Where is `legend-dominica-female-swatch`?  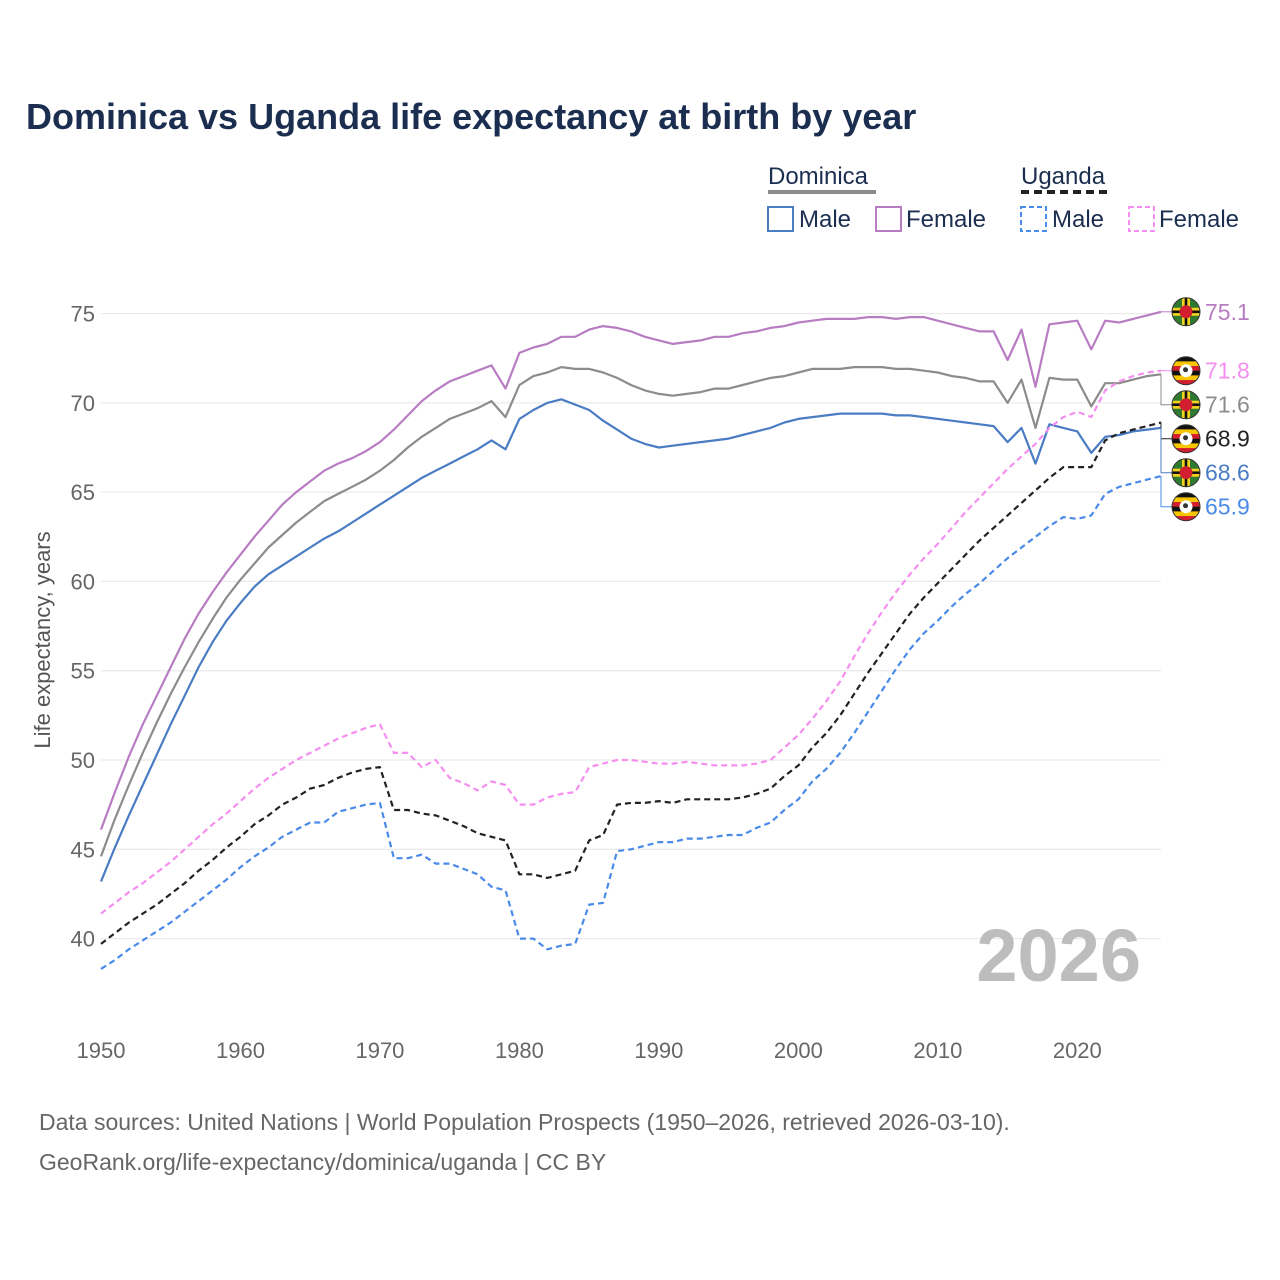
legend-dominica-female-swatch is located at coordinates (888, 219).